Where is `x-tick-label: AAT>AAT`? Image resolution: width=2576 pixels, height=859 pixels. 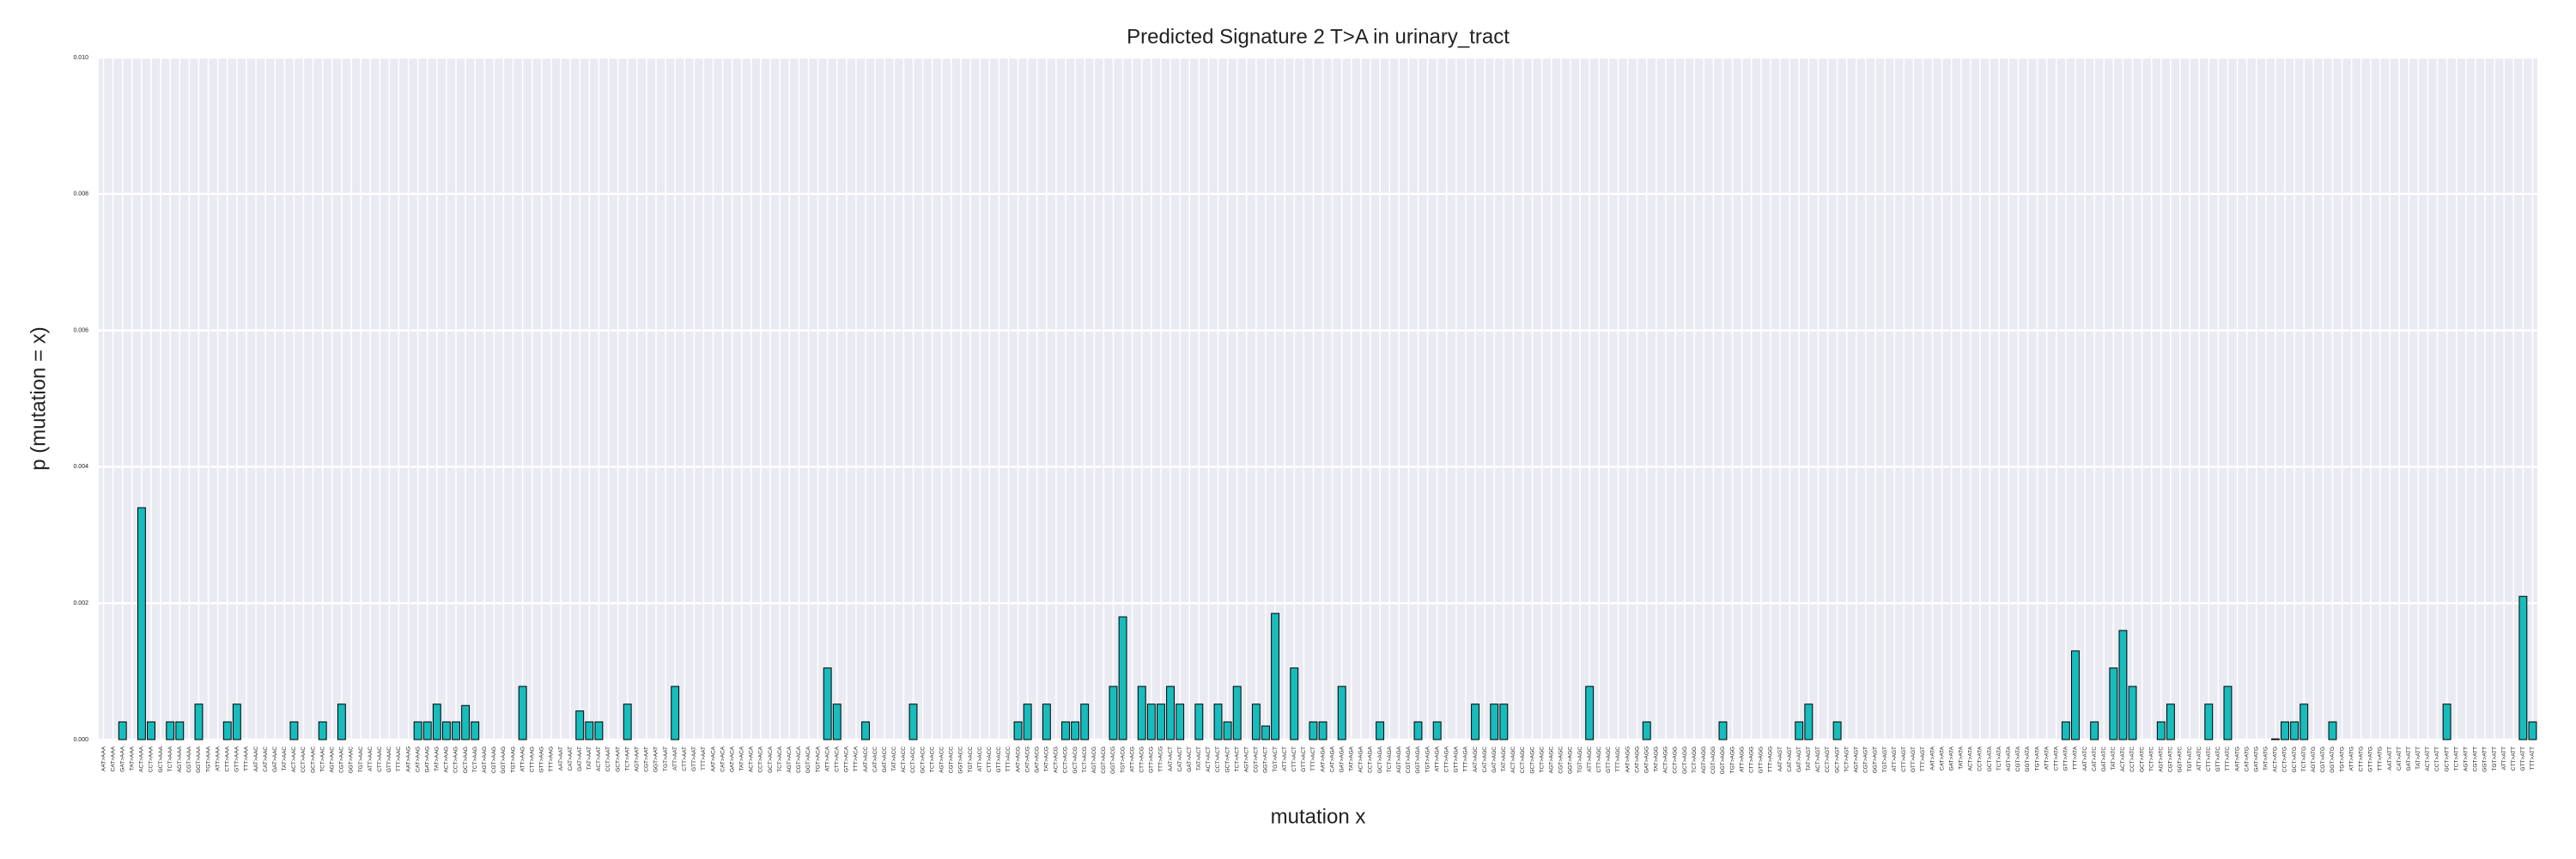
x-tick-label: AAT>AAT is located at coordinates (561, 758).